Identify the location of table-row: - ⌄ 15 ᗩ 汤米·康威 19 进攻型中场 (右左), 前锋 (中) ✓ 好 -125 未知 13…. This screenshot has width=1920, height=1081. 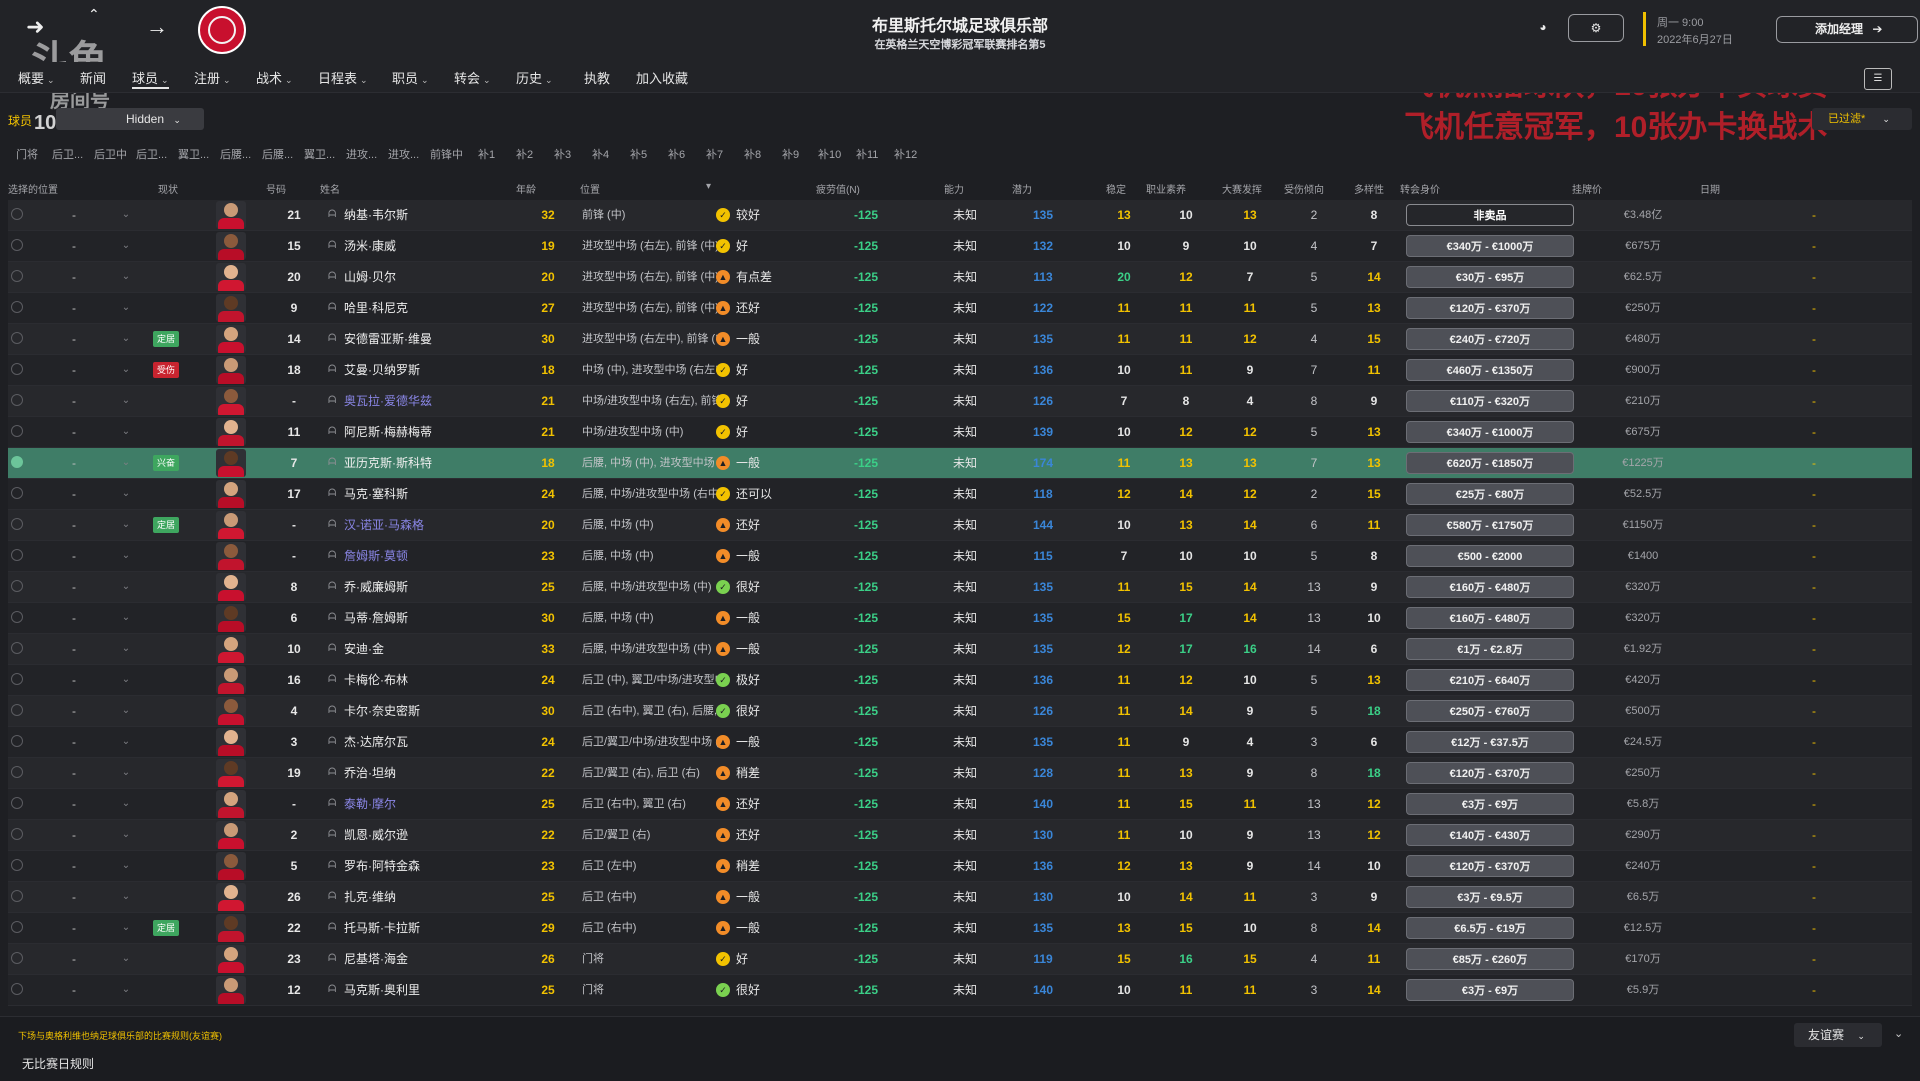
(960, 246).